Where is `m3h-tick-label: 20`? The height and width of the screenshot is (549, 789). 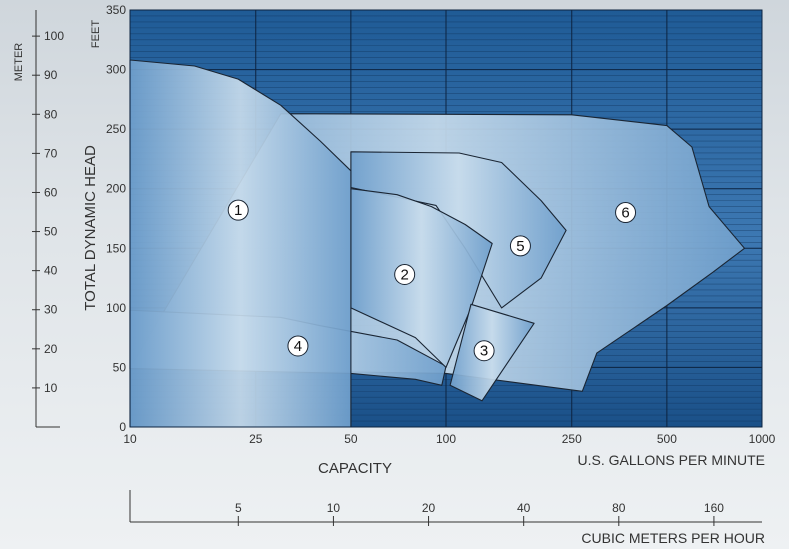
m3h-tick-label: 20 is located at coordinates (429, 508).